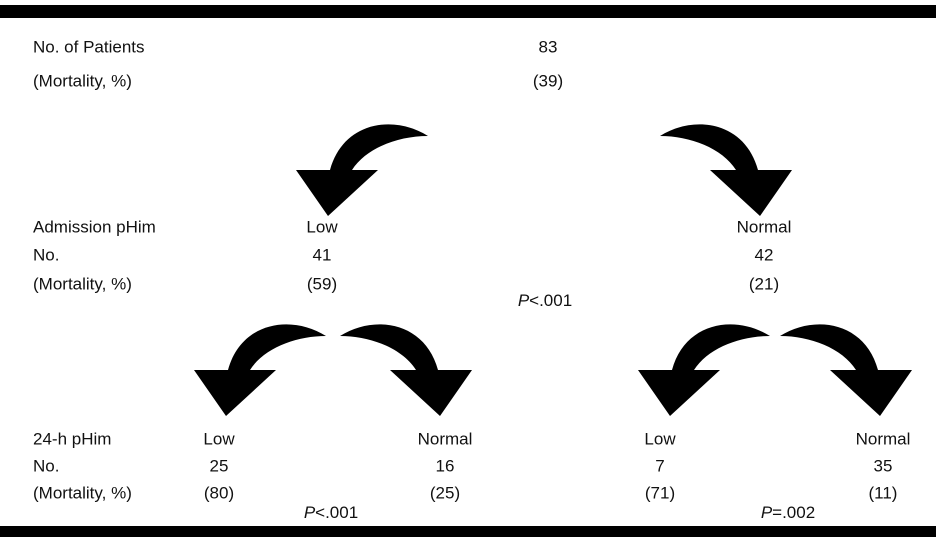 The height and width of the screenshot is (551, 936). Describe the element at coordinates (764, 254) in the screenshot. I see `node-count: 42` at that location.